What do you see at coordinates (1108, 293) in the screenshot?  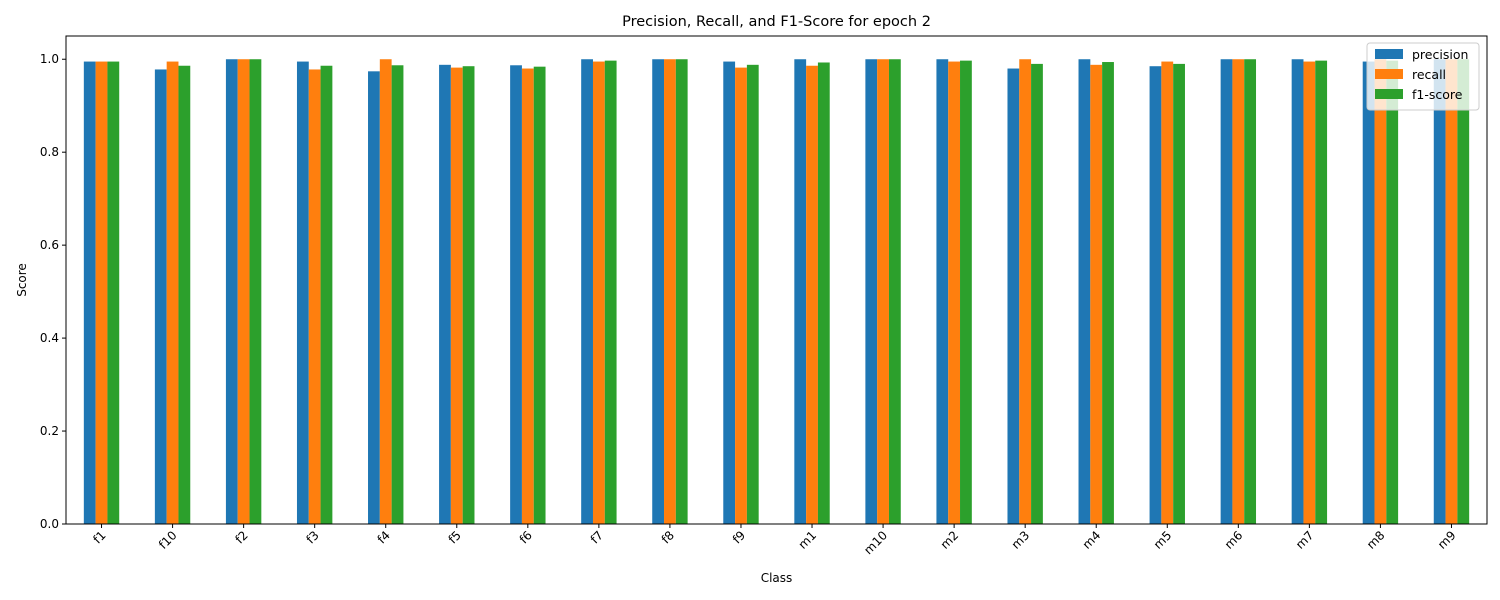 I see `bar-f1-score-m4` at bounding box center [1108, 293].